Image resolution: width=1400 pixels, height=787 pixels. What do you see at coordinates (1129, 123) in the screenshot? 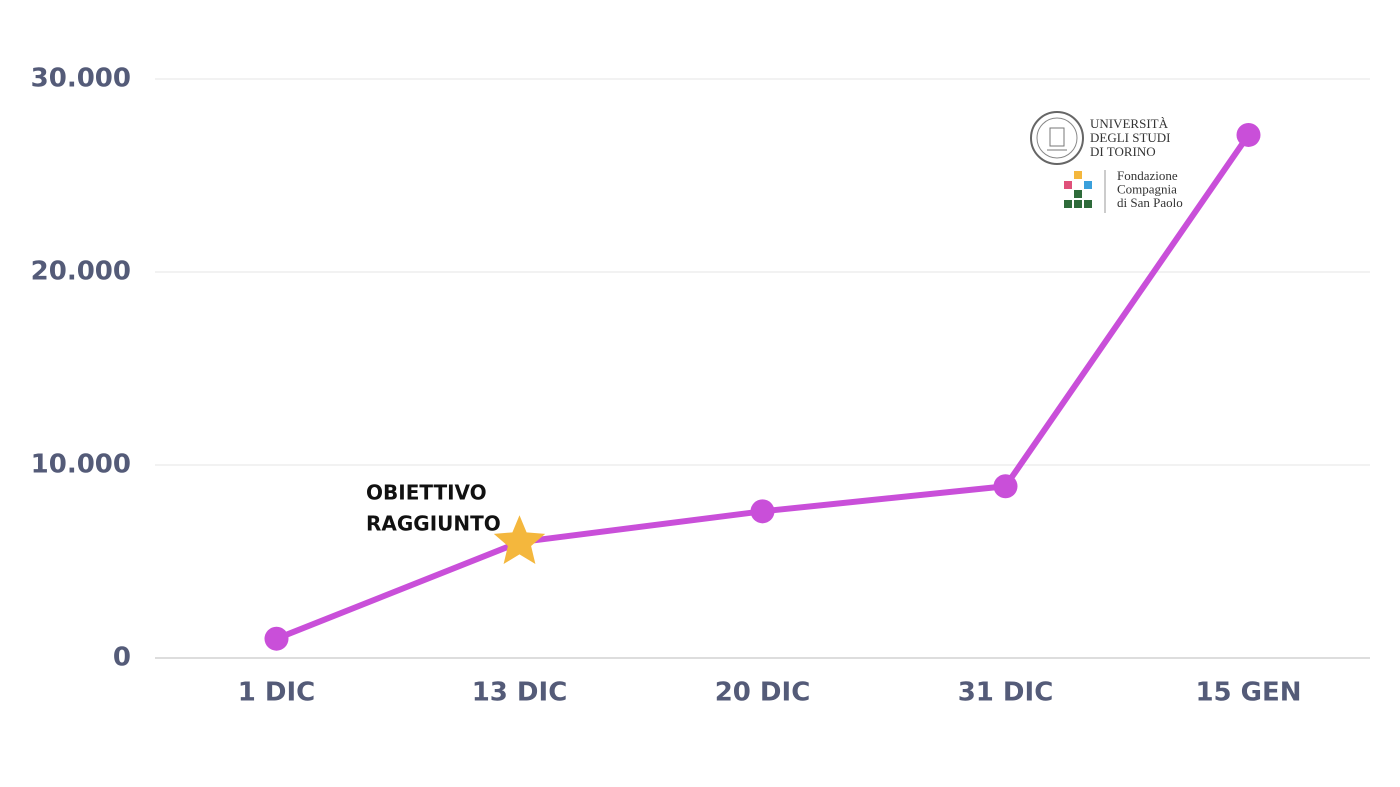
I see `logo-text: UNIVERSITÀ` at bounding box center [1129, 123].